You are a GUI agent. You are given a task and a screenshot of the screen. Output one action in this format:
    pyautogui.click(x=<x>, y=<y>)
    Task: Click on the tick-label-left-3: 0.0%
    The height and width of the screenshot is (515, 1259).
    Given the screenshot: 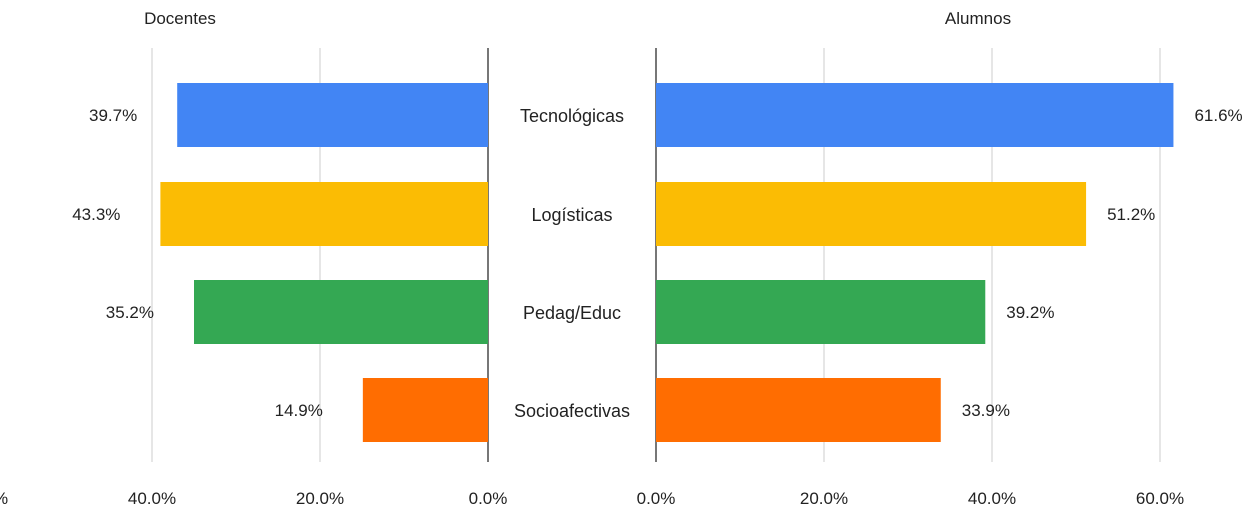 What is the action you would take?
    pyautogui.click(x=488, y=498)
    